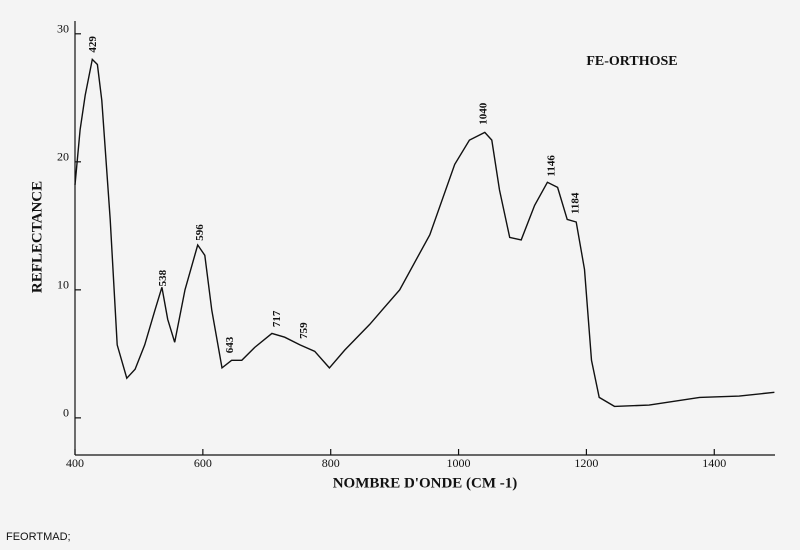 The height and width of the screenshot is (550, 800). Describe the element at coordinates (38, 537) in the screenshot. I see `footer: FEORTMAD;` at that location.